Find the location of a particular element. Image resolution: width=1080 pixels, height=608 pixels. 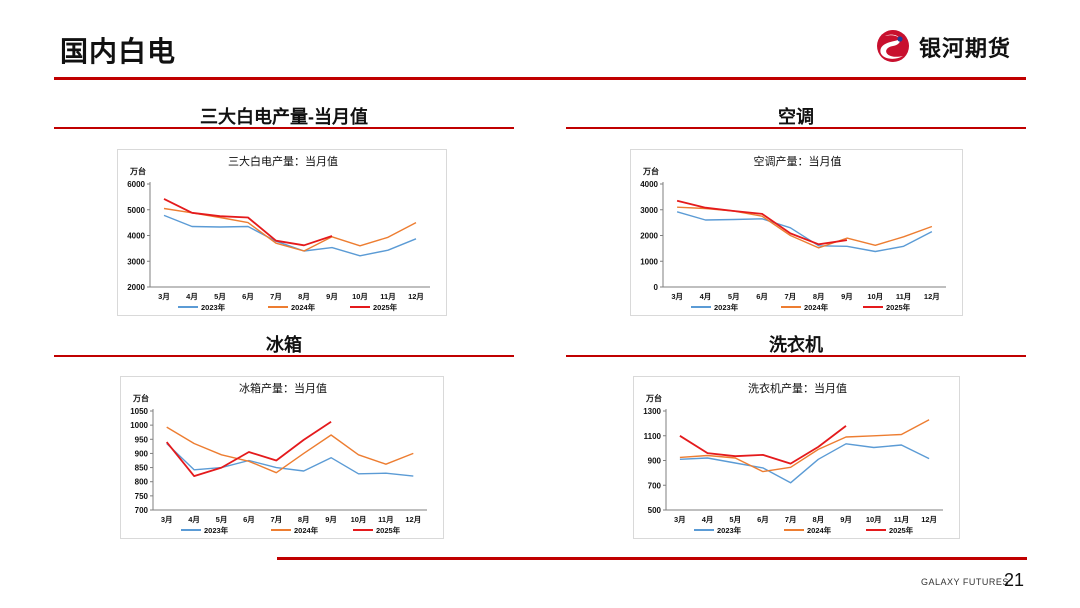

y-tick-label: 1000 is located at coordinates (649, 261).